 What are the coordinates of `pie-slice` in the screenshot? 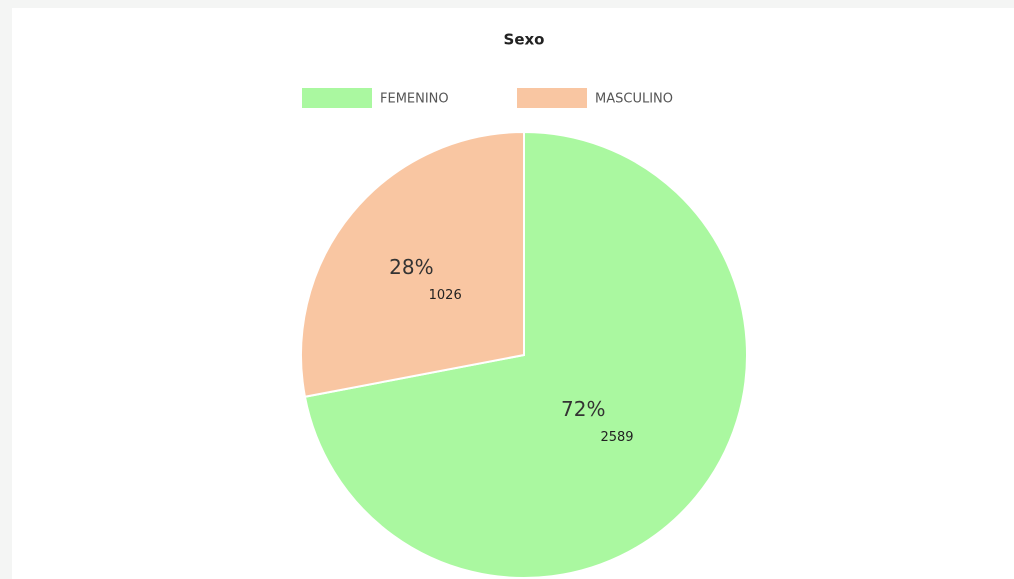 It's located at (412, 264).